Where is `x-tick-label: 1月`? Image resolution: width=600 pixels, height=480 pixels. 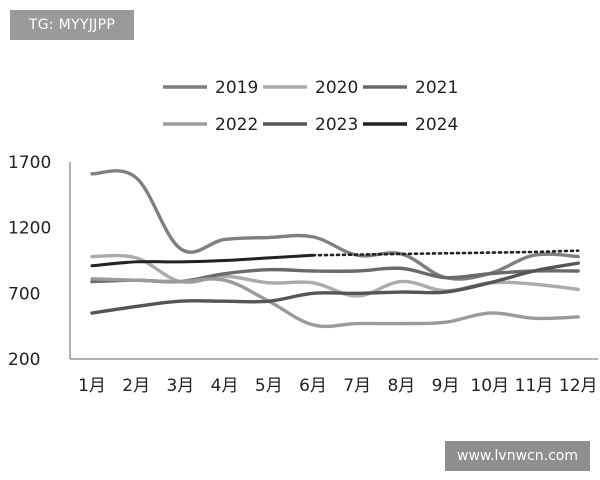 x-tick-label: 1月 is located at coordinates (92, 386).